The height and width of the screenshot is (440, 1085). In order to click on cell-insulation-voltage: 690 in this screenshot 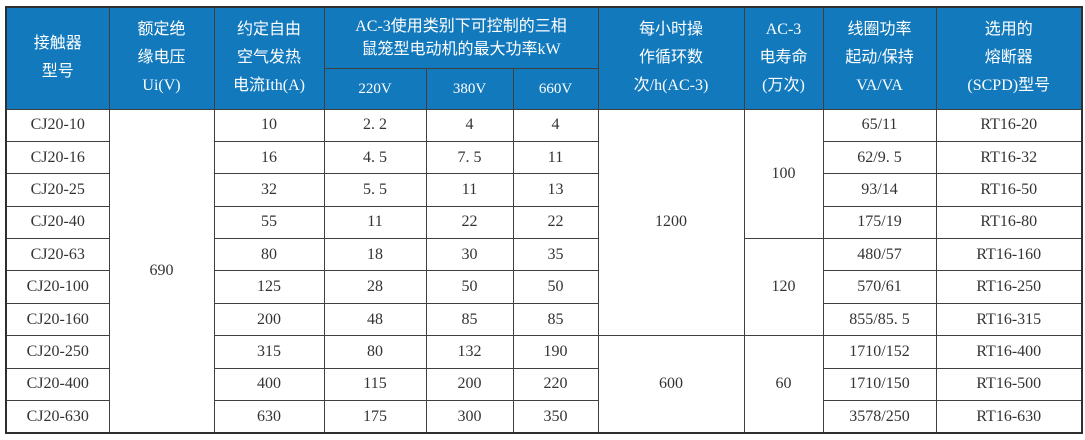, I will do `click(161, 271)`.